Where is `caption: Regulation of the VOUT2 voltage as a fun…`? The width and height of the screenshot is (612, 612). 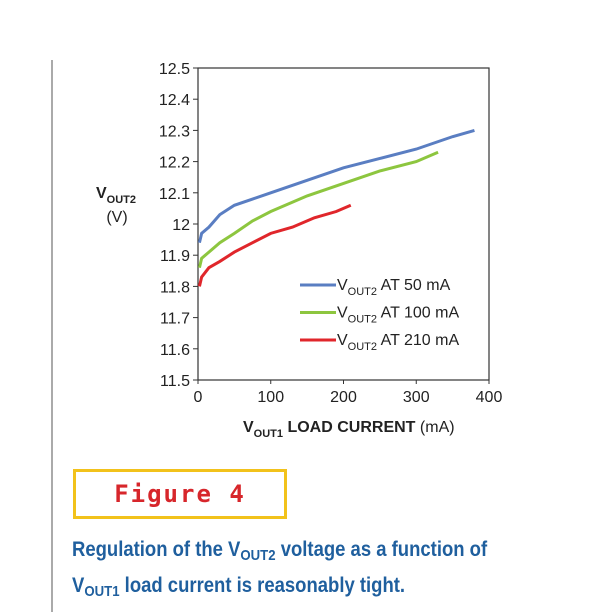 caption: Regulation of the VOUT2 voltage as a fun… is located at coordinates (305, 571).